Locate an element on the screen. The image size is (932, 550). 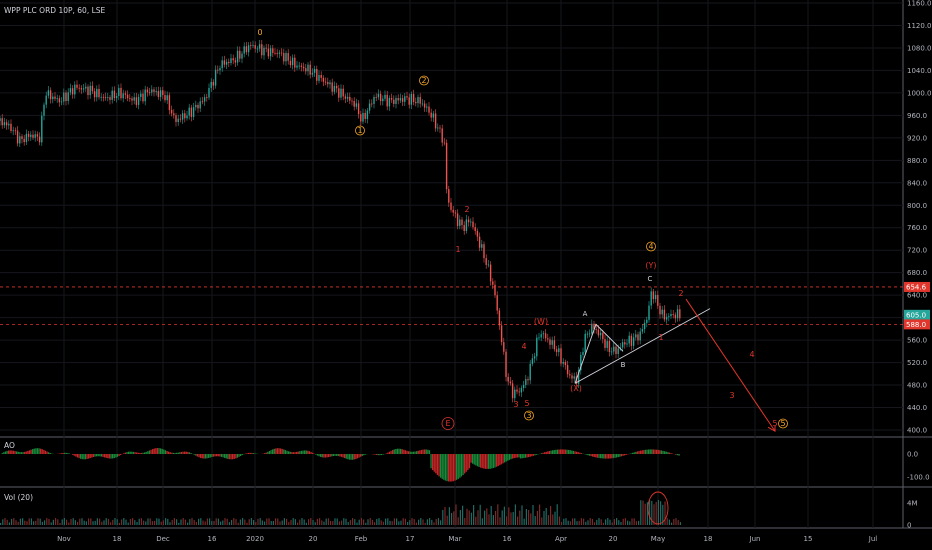
wave-label: (X) is located at coordinates (576, 388).